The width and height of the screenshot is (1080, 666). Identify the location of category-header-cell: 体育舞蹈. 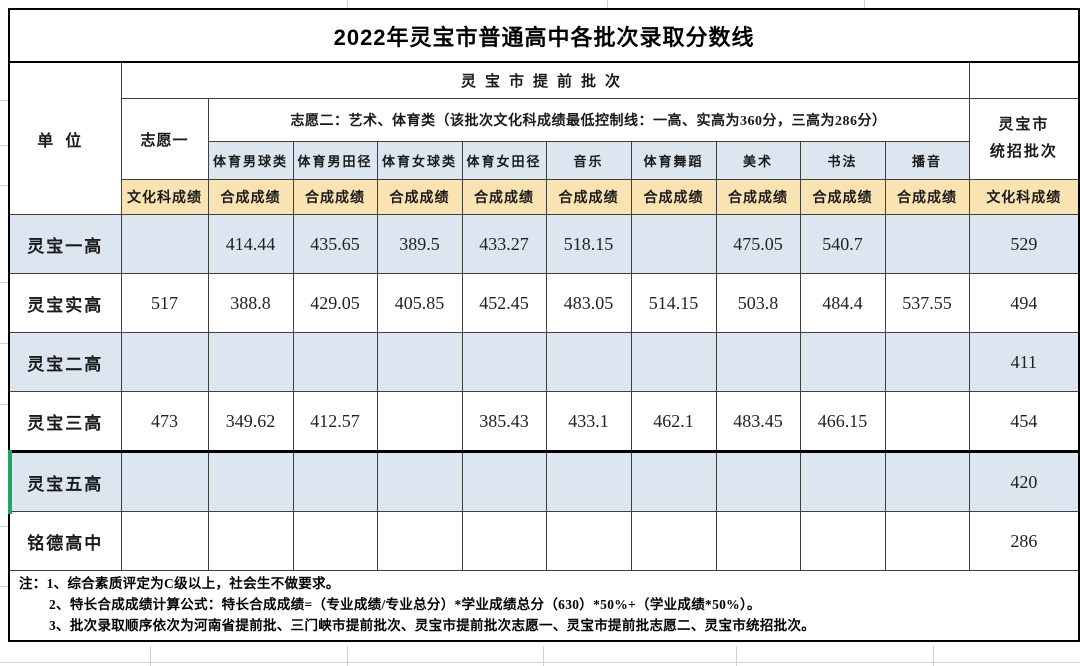
(673, 160).